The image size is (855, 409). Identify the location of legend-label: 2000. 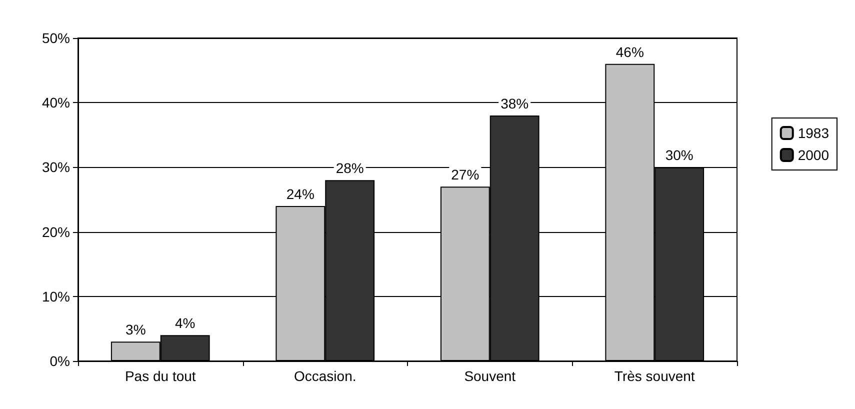
(814, 155).